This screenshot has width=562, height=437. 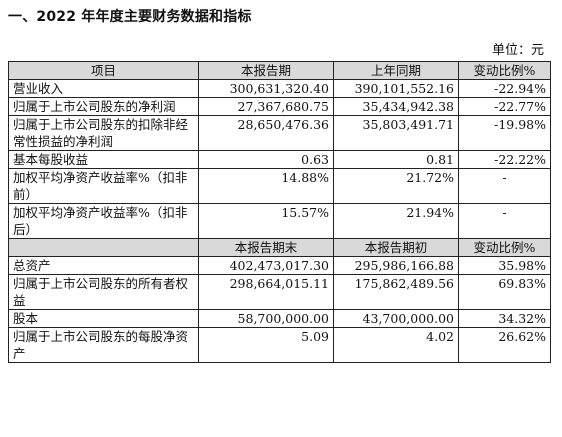 I want to click on table-subheader-row: 本报告期末 本报告期初 变动比例%, so click(x=279, y=247).